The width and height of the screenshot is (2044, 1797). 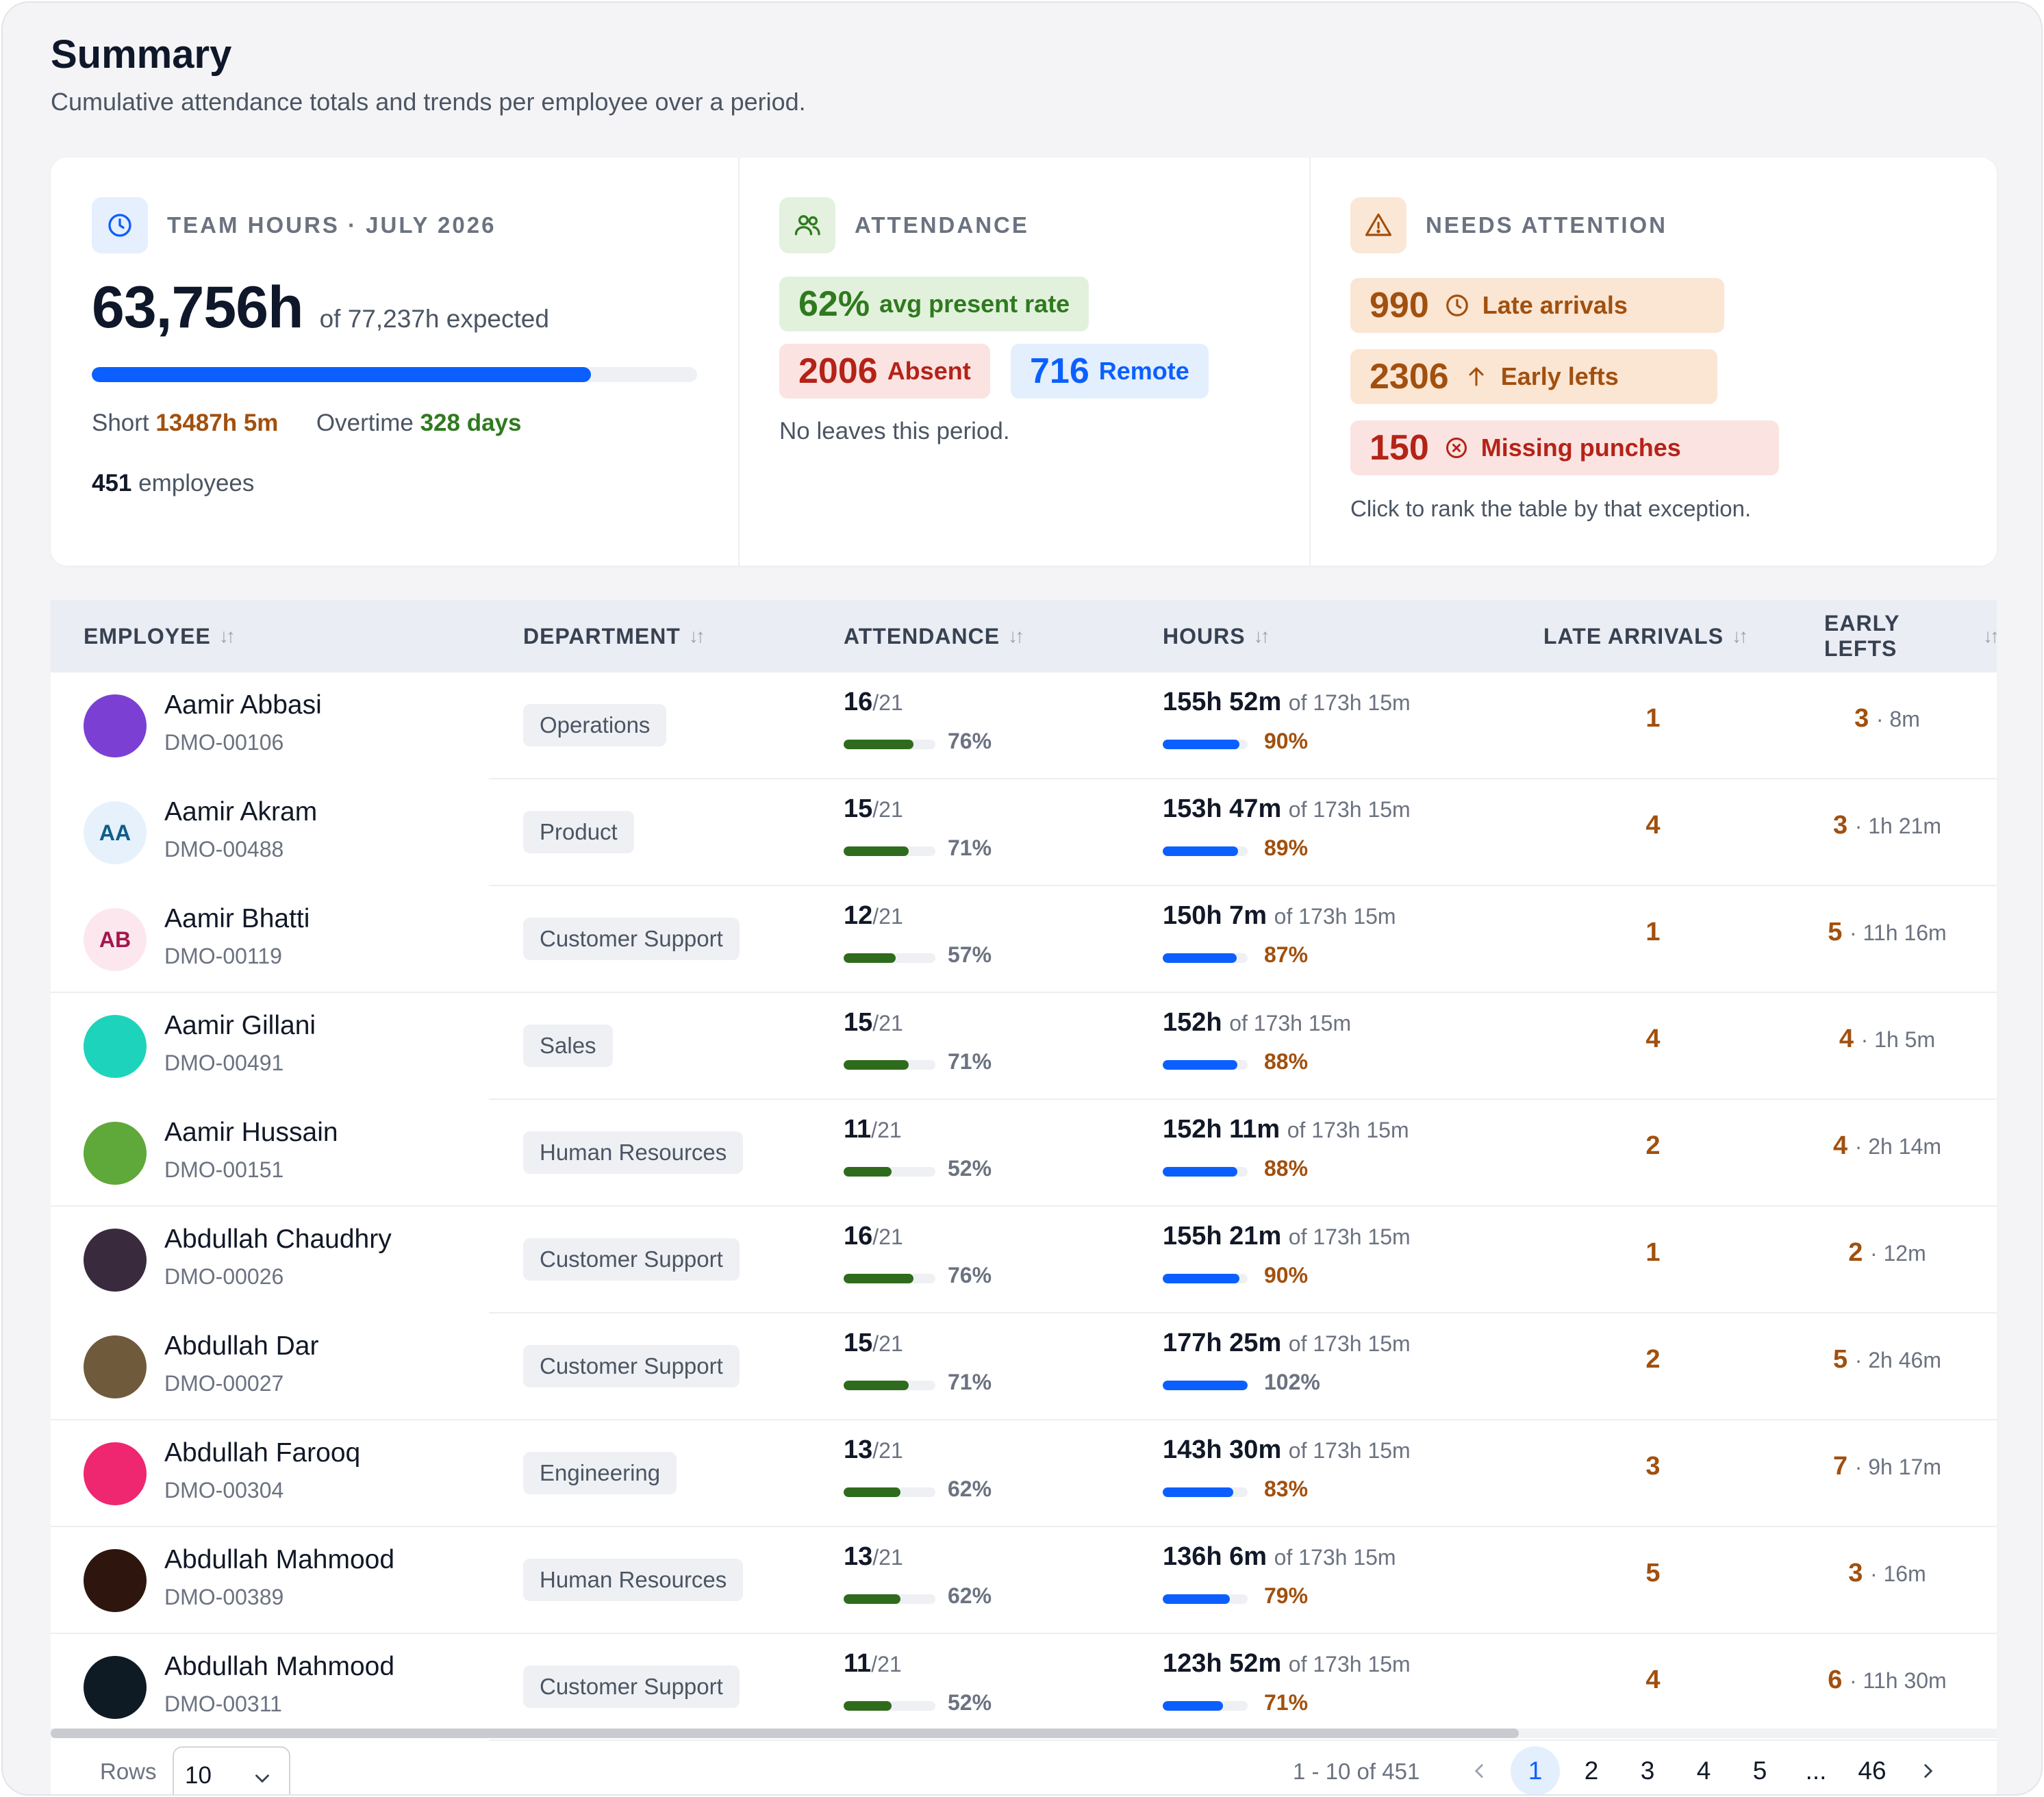 What do you see at coordinates (243, 705) in the screenshot?
I see `employee-name: Aamir Abbasi` at bounding box center [243, 705].